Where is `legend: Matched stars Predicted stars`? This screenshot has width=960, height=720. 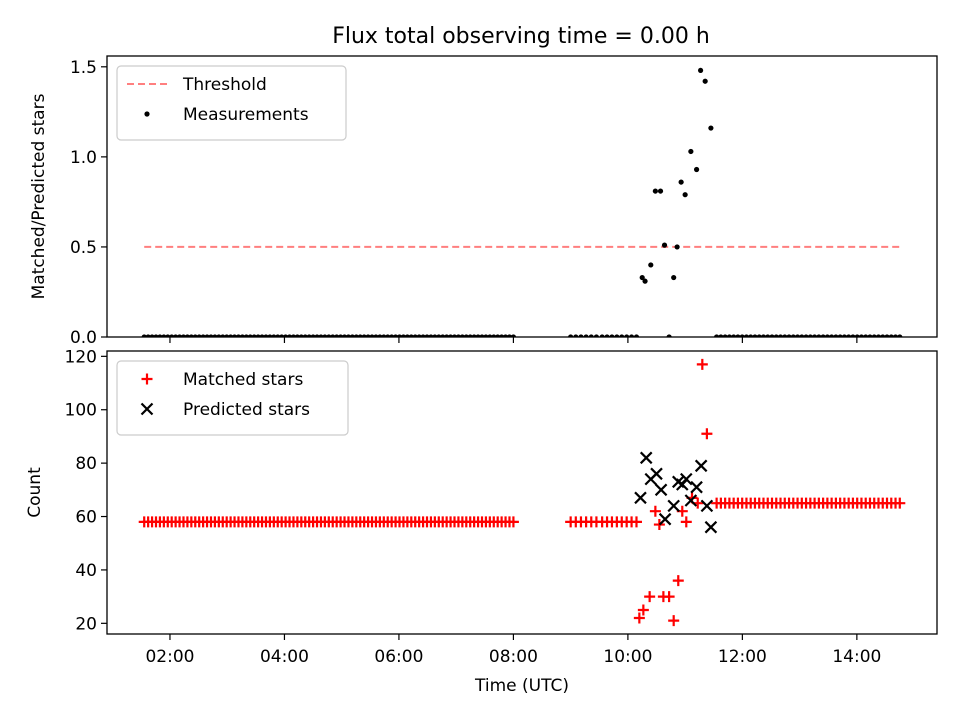 legend: Matched stars Predicted stars is located at coordinates (232, 398).